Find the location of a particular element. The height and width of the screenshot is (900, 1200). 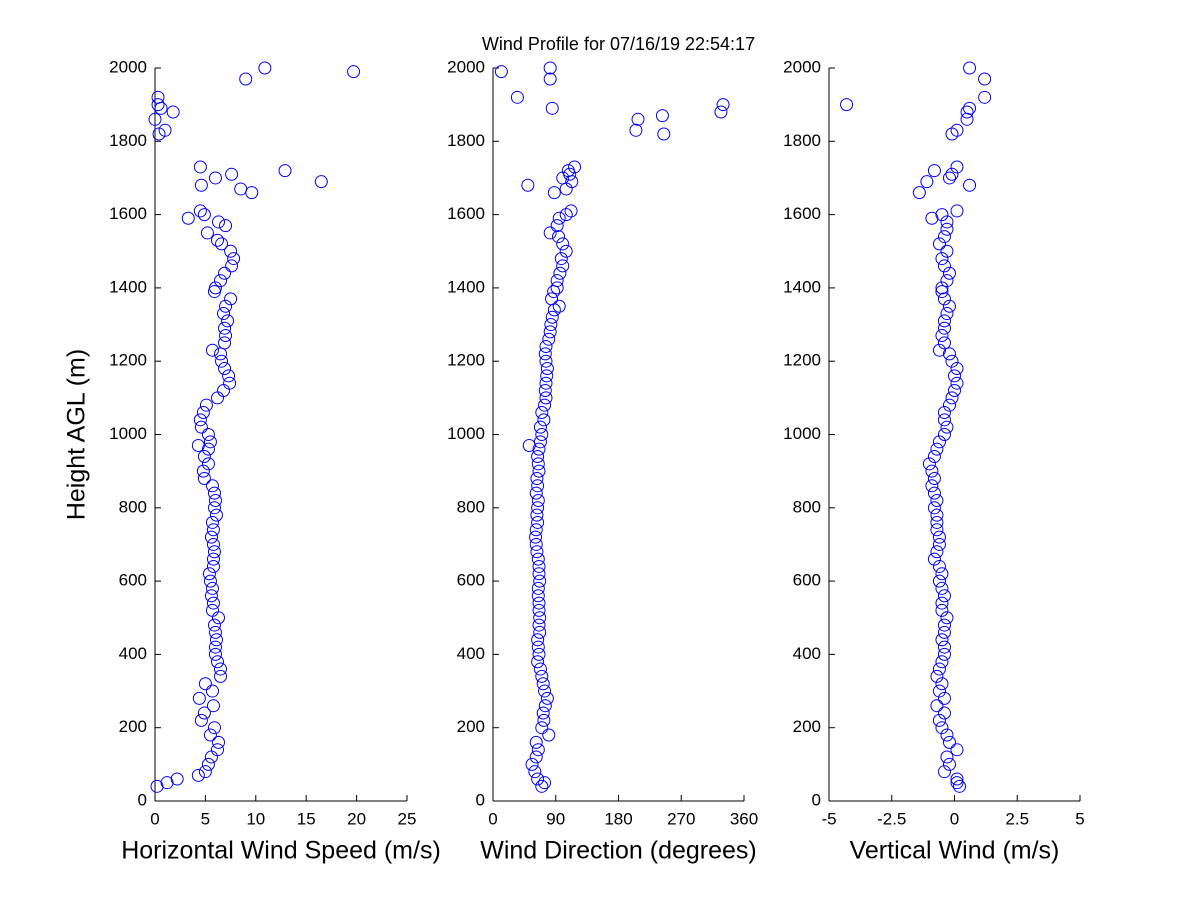

y-tick-label: 400 is located at coordinates (807, 653).